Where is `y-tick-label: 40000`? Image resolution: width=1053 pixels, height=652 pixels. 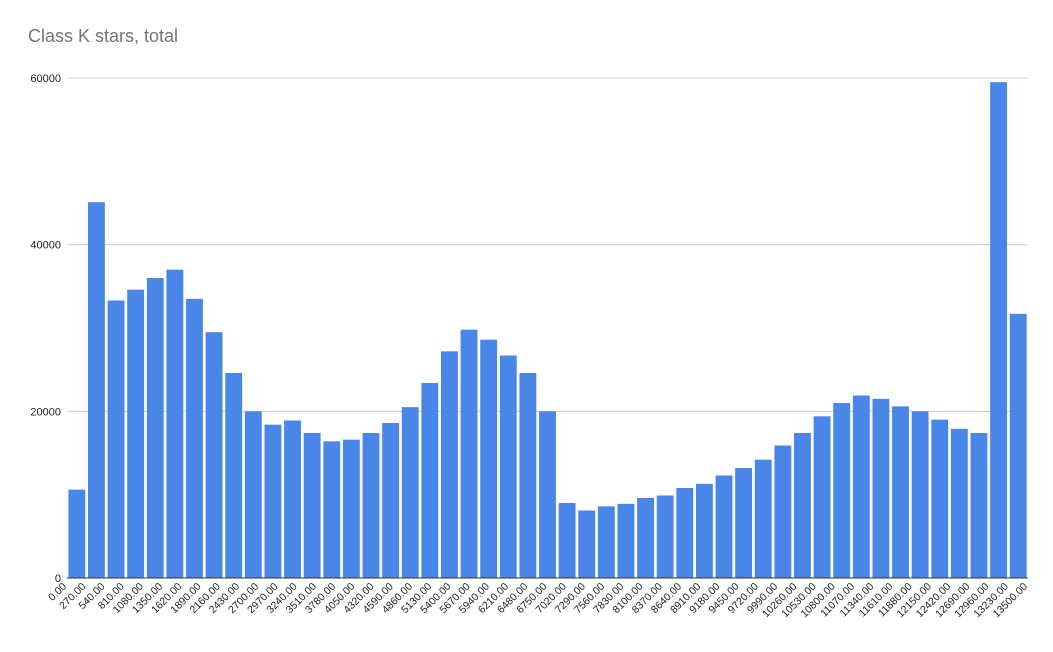
y-tick-label: 40000 is located at coordinates (45, 246).